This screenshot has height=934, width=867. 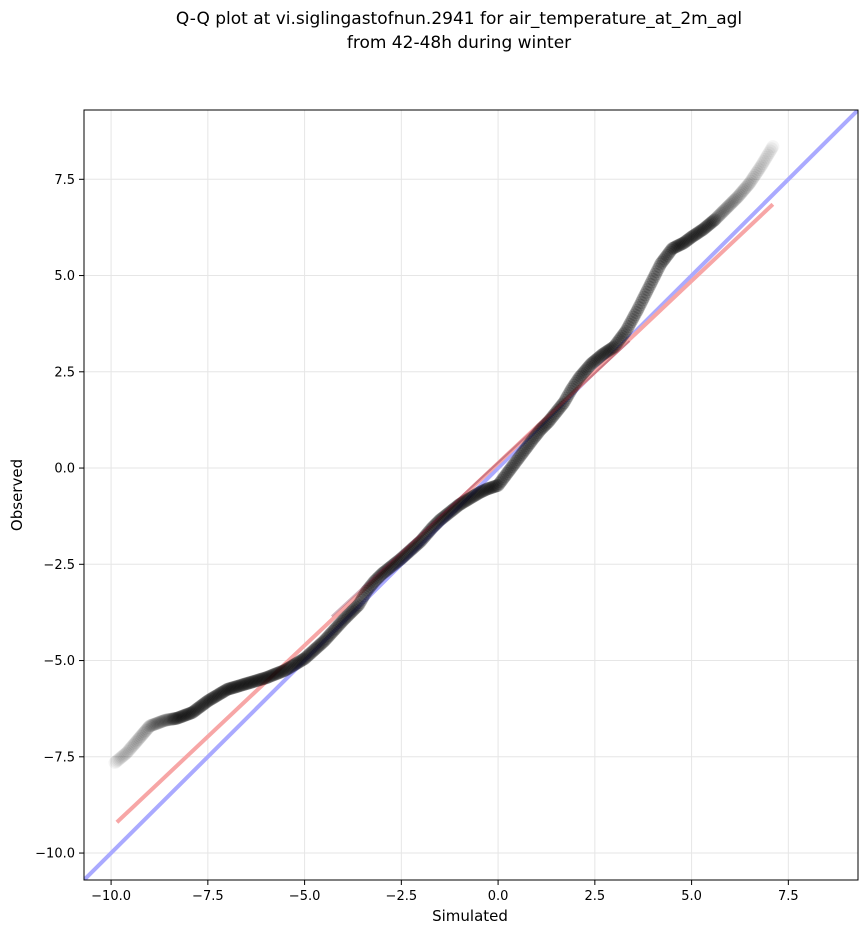 What do you see at coordinates (402, 896) in the screenshot?
I see `x-tick-label-3: −2.5` at bounding box center [402, 896].